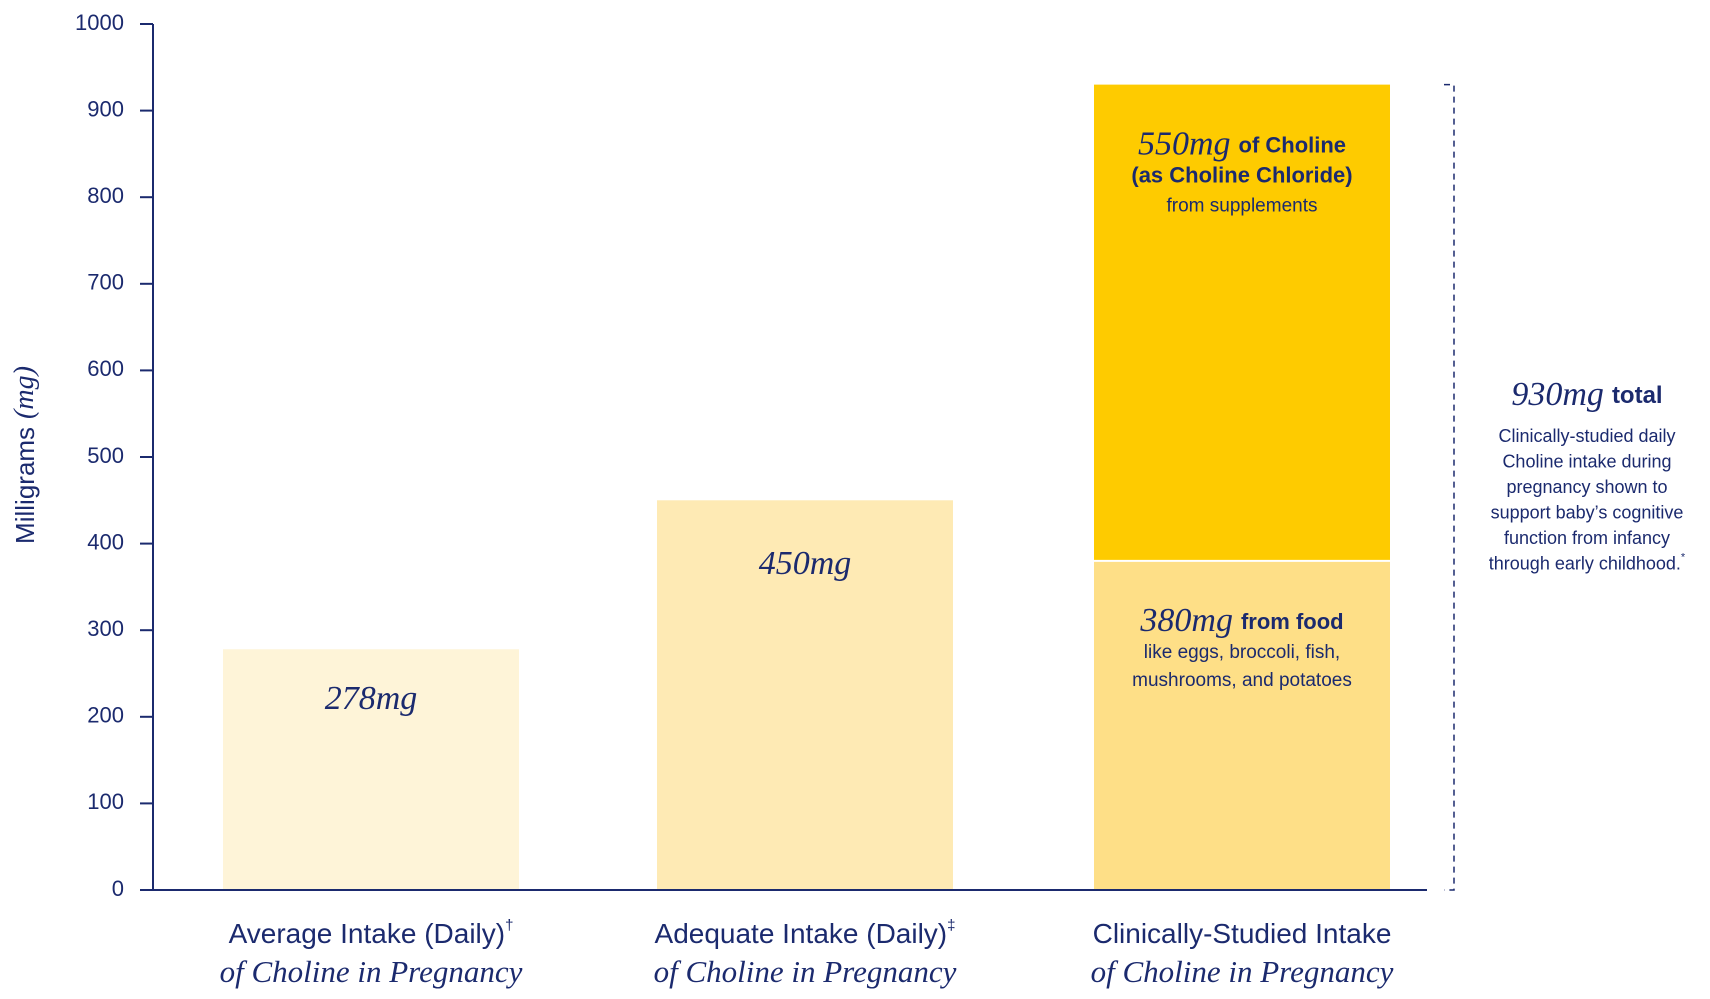 This screenshot has height=999, width=1710. I want to click on segment-note: like eggs, broccoli, fish,, so click(1242, 652).